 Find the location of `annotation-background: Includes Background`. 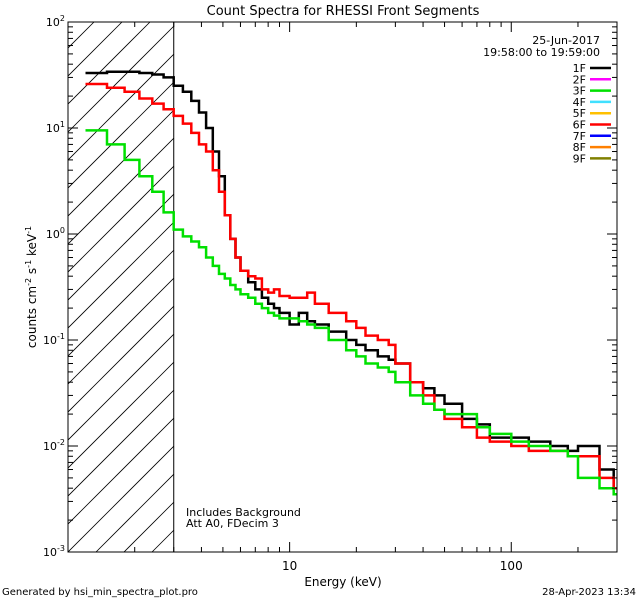

annotation-background: Includes Background is located at coordinates (243, 512).